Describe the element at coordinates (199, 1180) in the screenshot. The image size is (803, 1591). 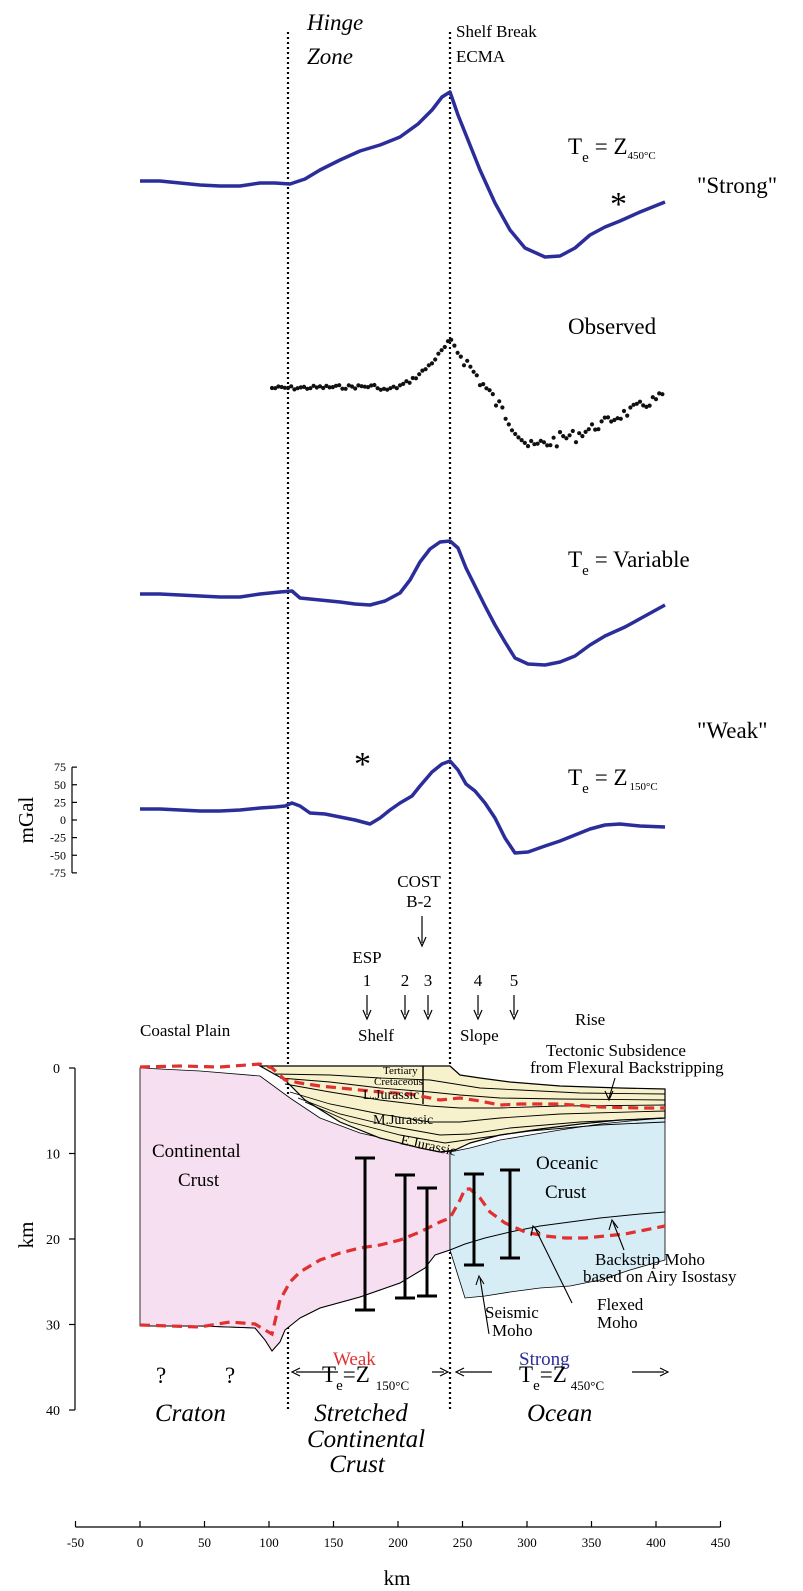
I see `continental-crust-label: Crust` at that location.